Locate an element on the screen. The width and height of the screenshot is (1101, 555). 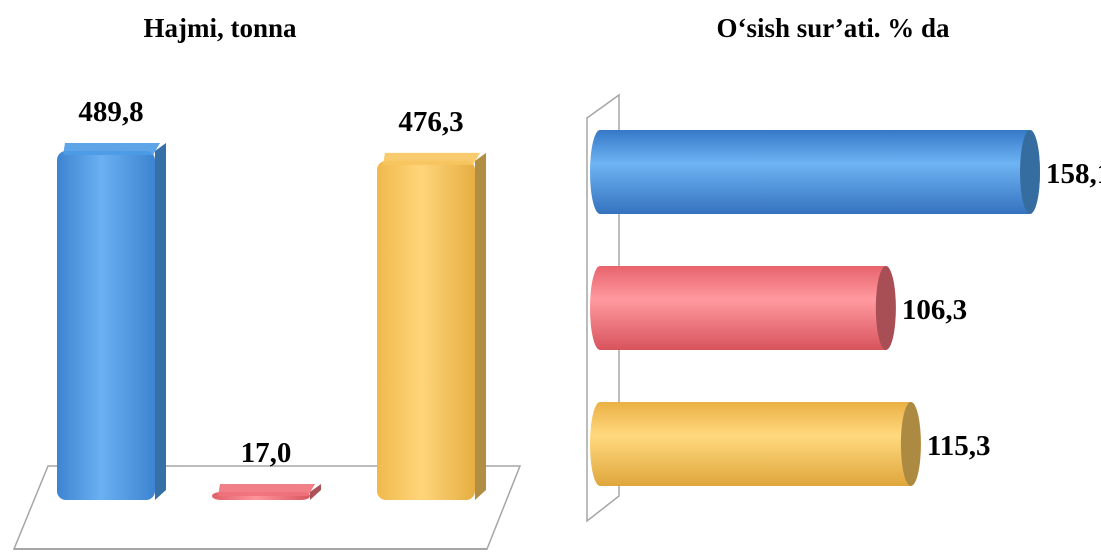
cylinder-label-0: 158,1 is located at coordinates (1073, 174).